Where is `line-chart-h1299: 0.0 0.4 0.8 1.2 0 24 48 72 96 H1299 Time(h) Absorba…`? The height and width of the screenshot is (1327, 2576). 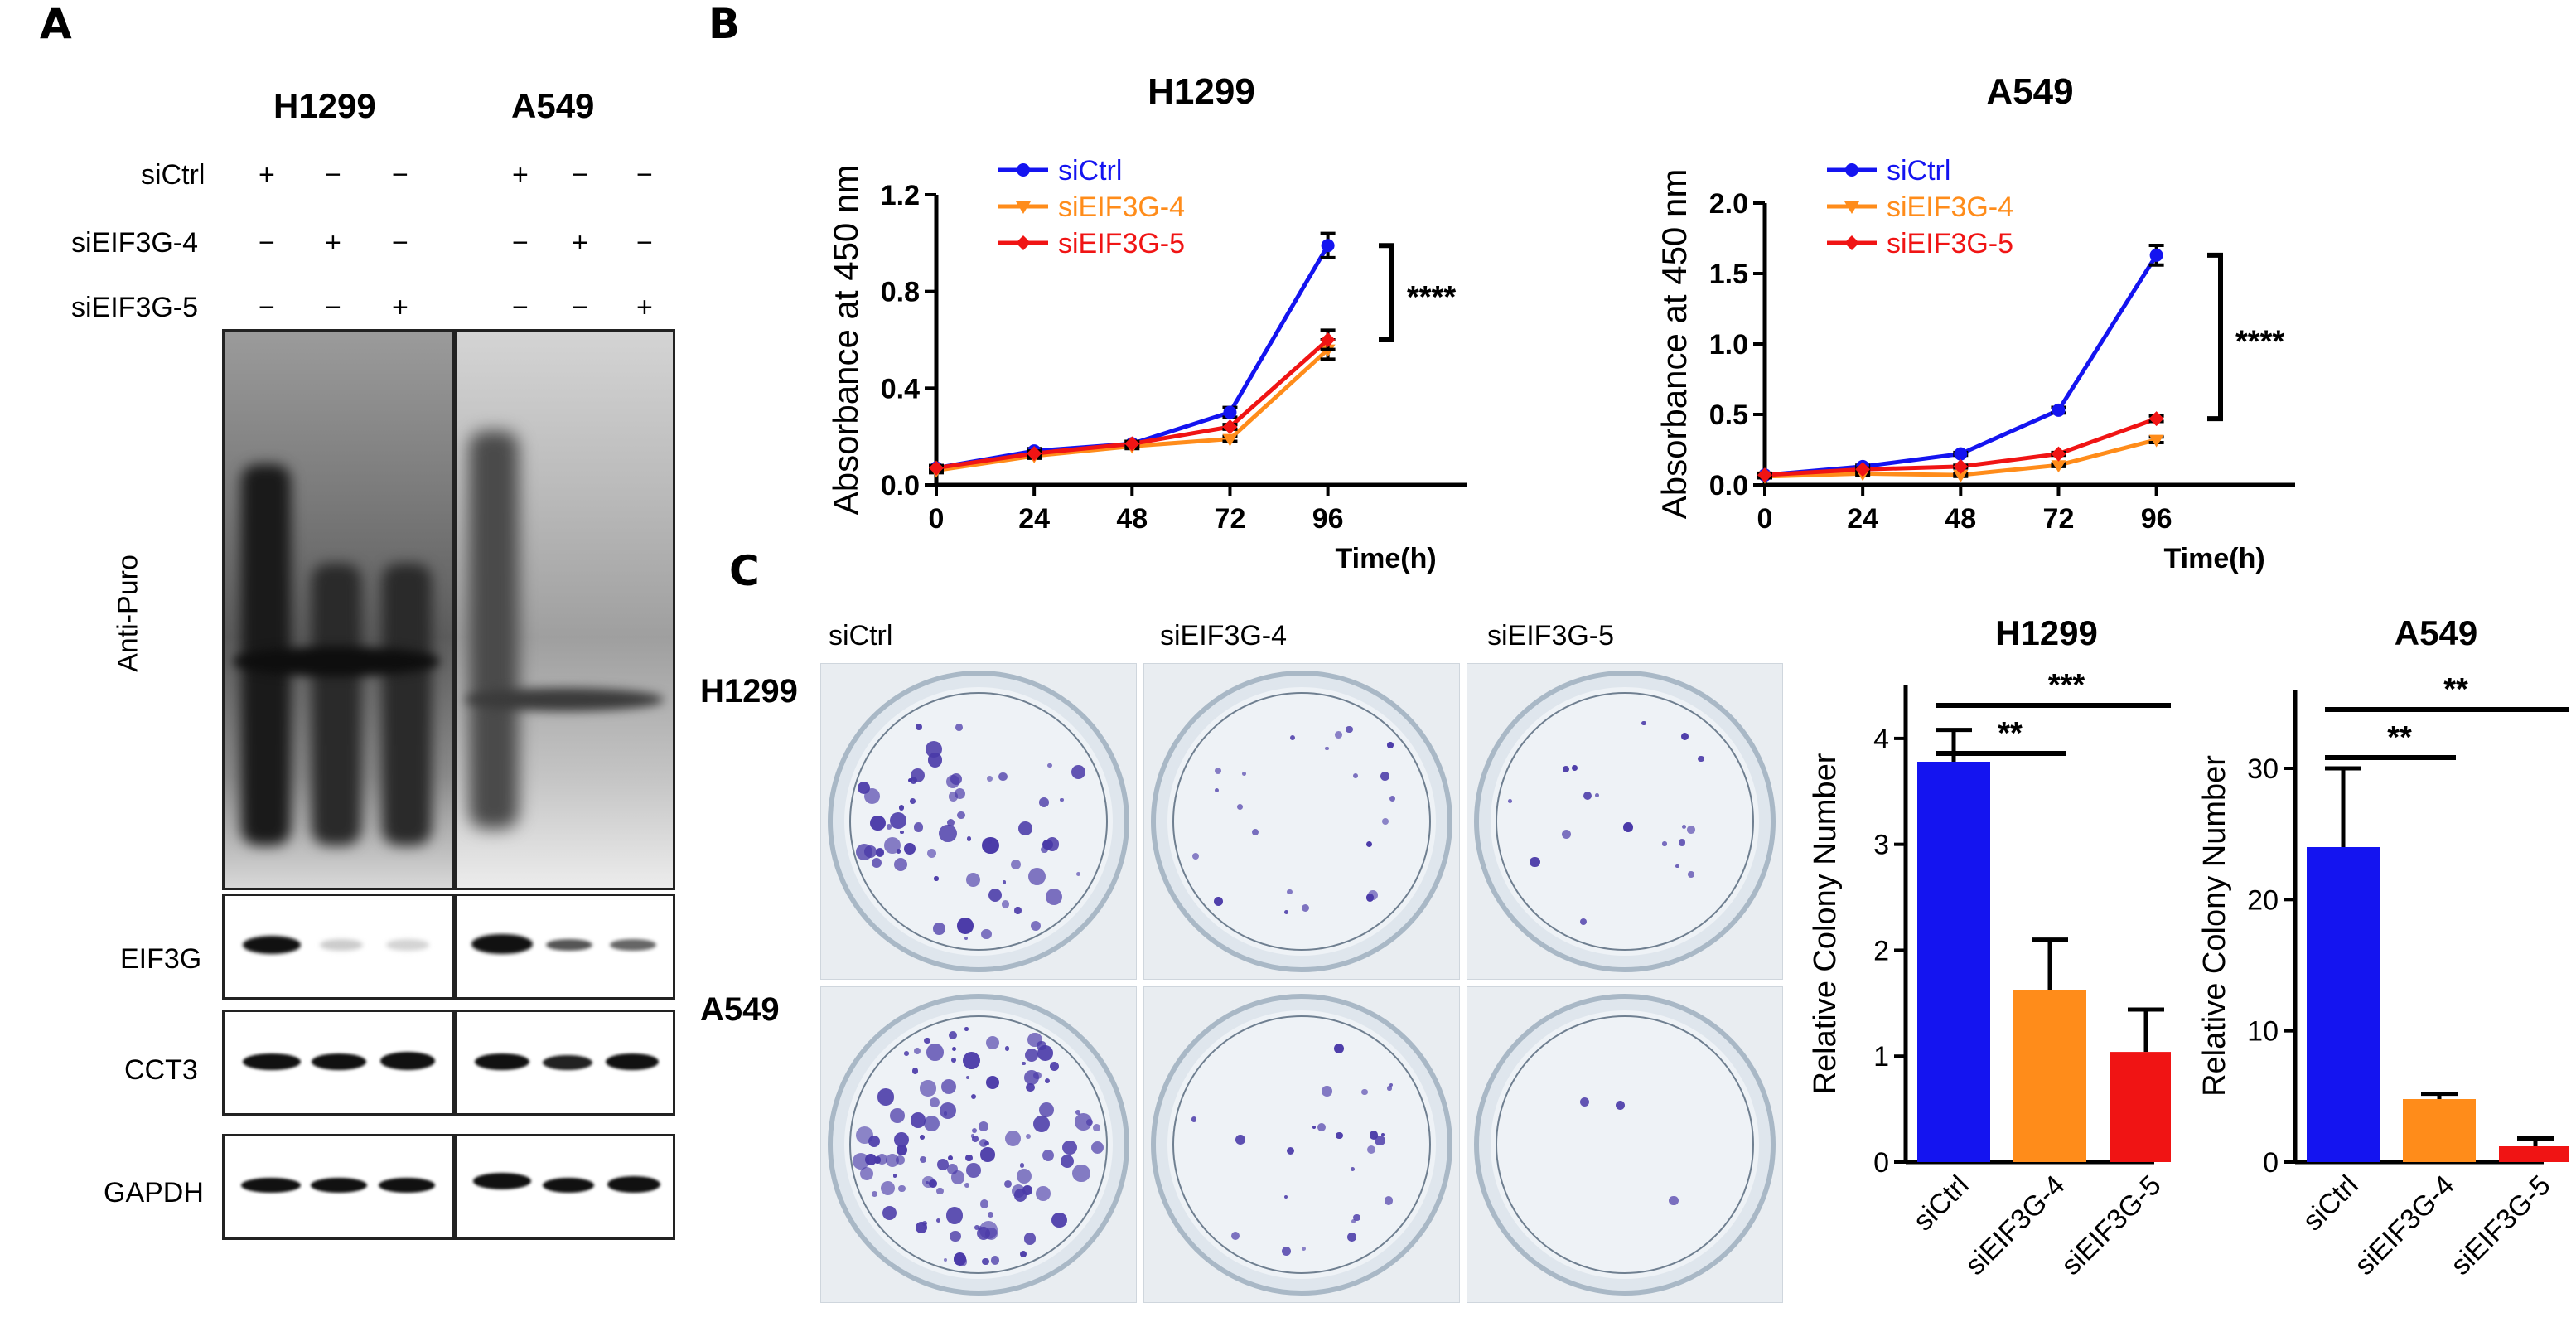 line-chart-h1299: 0.0 0.4 0.8 1.2 0 24 48 72 96 H1299 Time(h) Absorba… is located at coordinates (1146, 322).